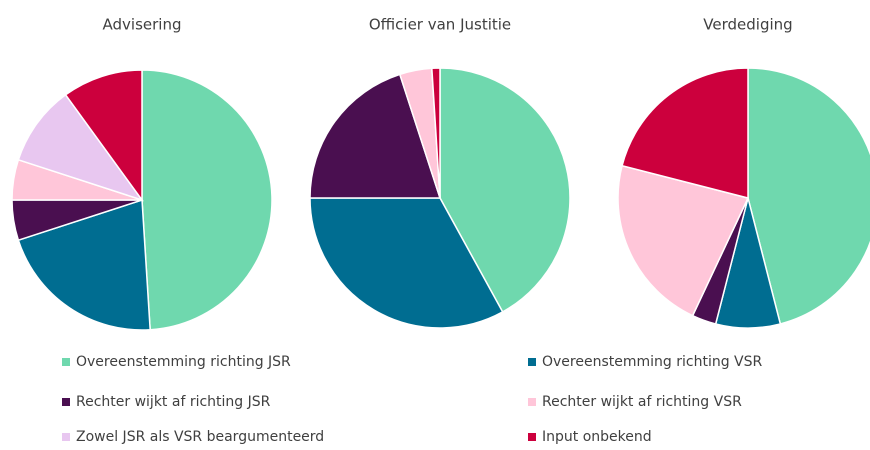 This screenshot has height=450, width=870. I want to click on legend-label: Rechter wijkt af richting VSR, so click(642, 402).